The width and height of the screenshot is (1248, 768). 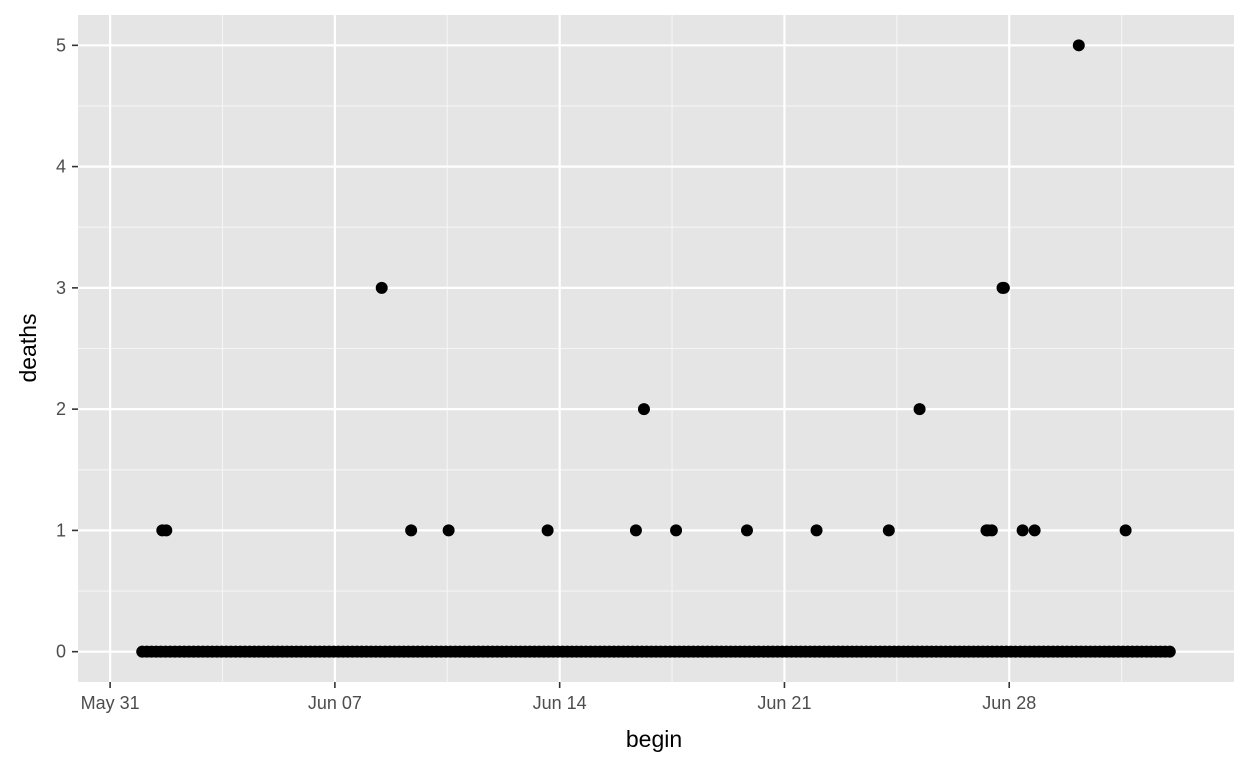 I want to click on x-tick-label: Jun 14, so click(x=560, y=703).